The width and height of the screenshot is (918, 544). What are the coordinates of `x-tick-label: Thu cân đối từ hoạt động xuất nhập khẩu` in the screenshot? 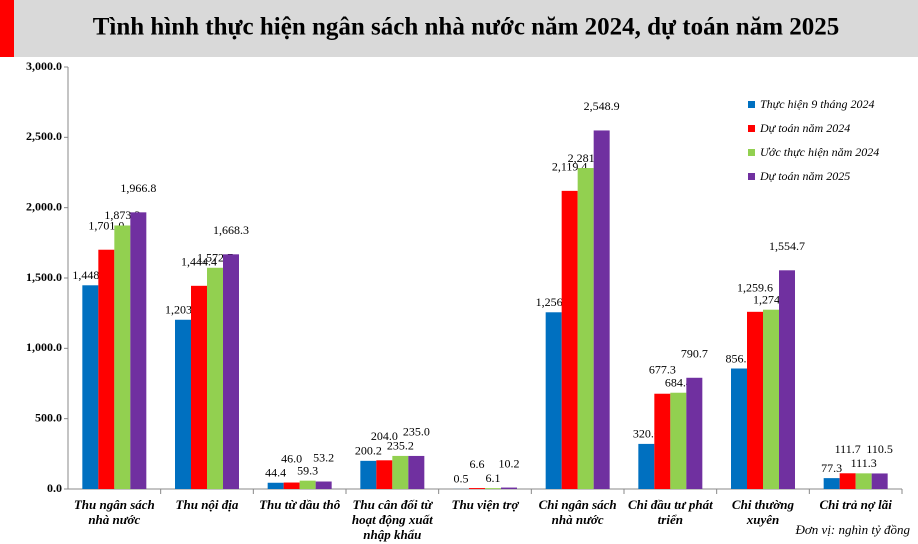 It's located at (392, 519).